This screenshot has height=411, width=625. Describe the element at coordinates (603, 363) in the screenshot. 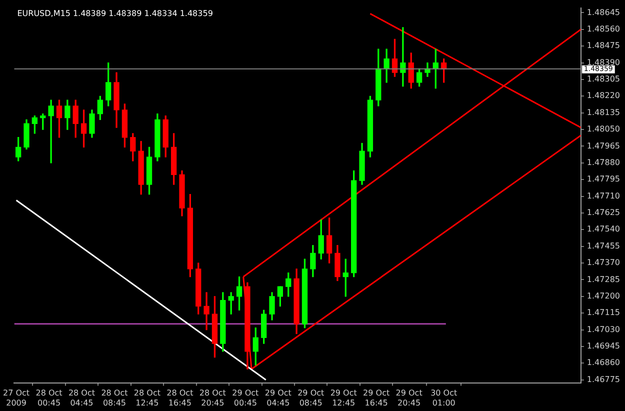

I see `y-tick-label: 1.46860` at that location.